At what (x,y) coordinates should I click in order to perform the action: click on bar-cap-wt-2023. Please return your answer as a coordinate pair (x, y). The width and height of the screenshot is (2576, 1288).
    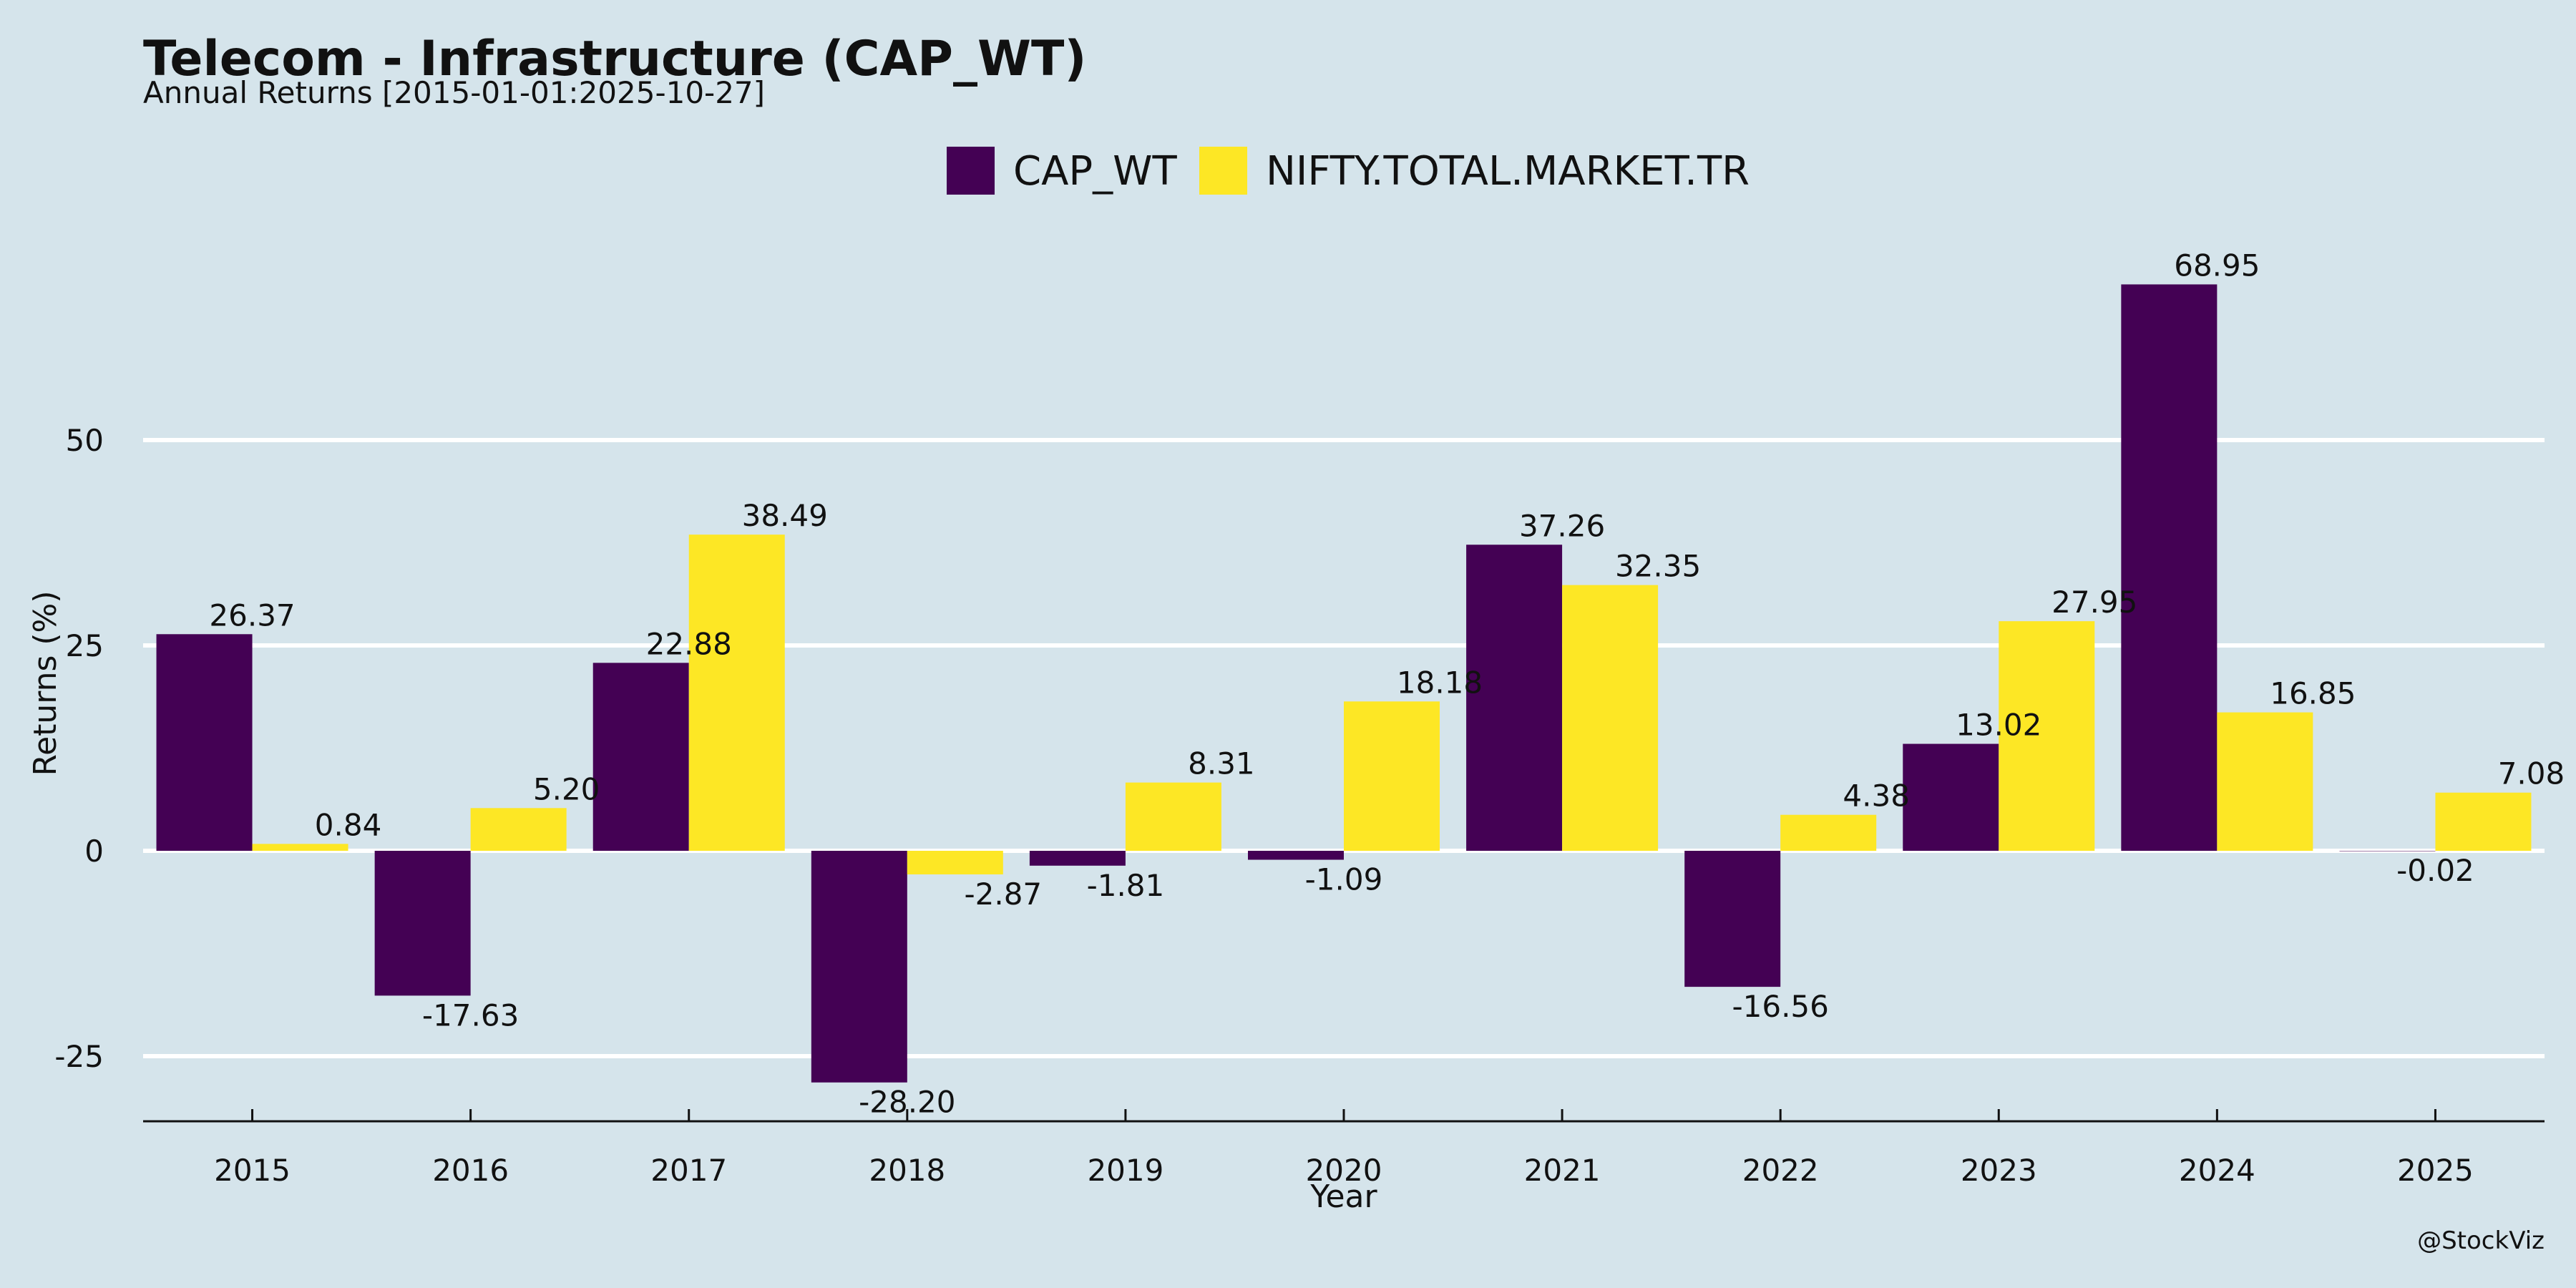
    Looking at the image, I should click on (1951, 797).